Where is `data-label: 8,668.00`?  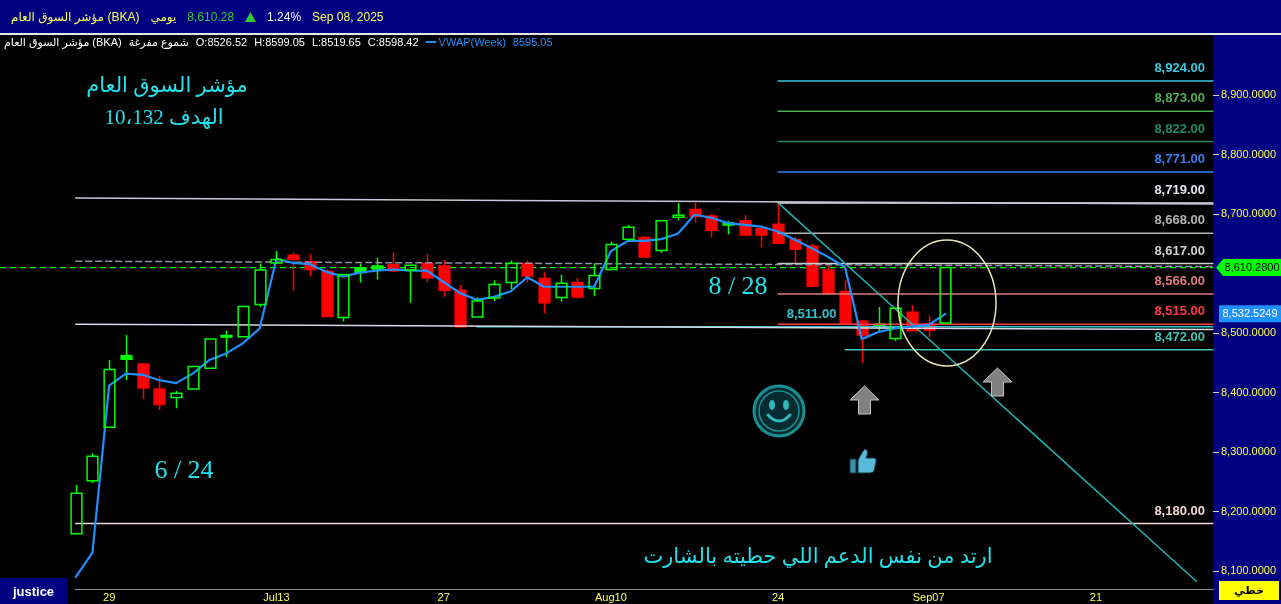
data-label: 8,668.00 is located at coordinates (1179, 220).